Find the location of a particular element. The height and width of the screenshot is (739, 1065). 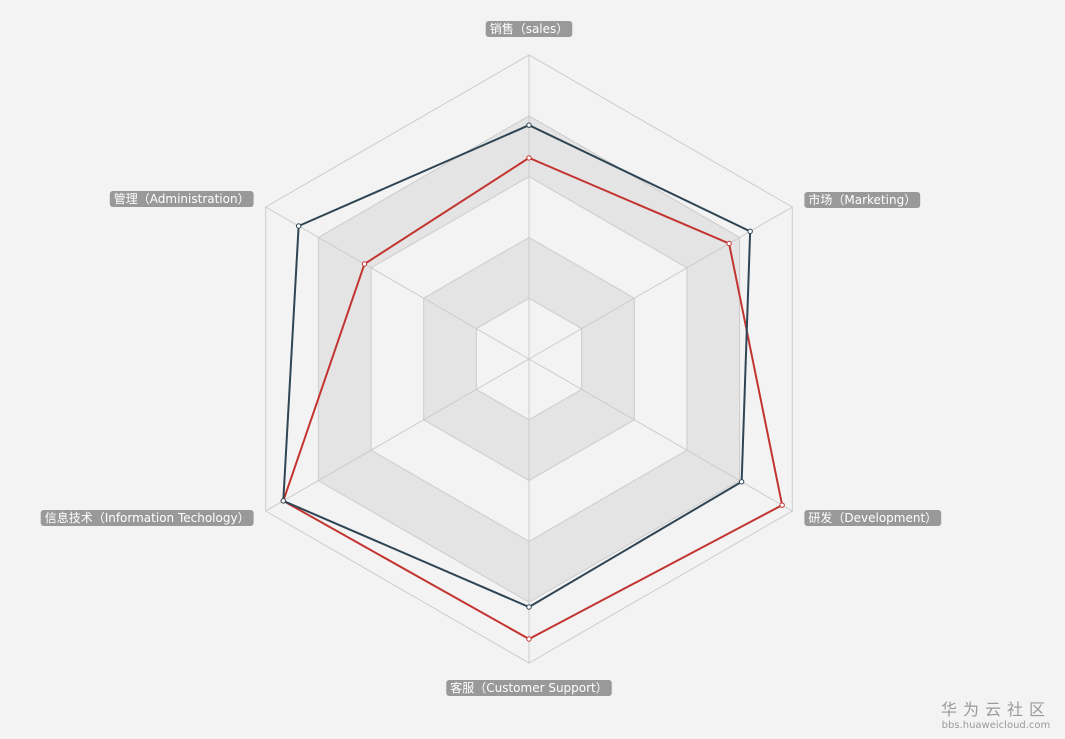

indicator-label-text: 市场（Marketing） is located at coordinates (862, 199).